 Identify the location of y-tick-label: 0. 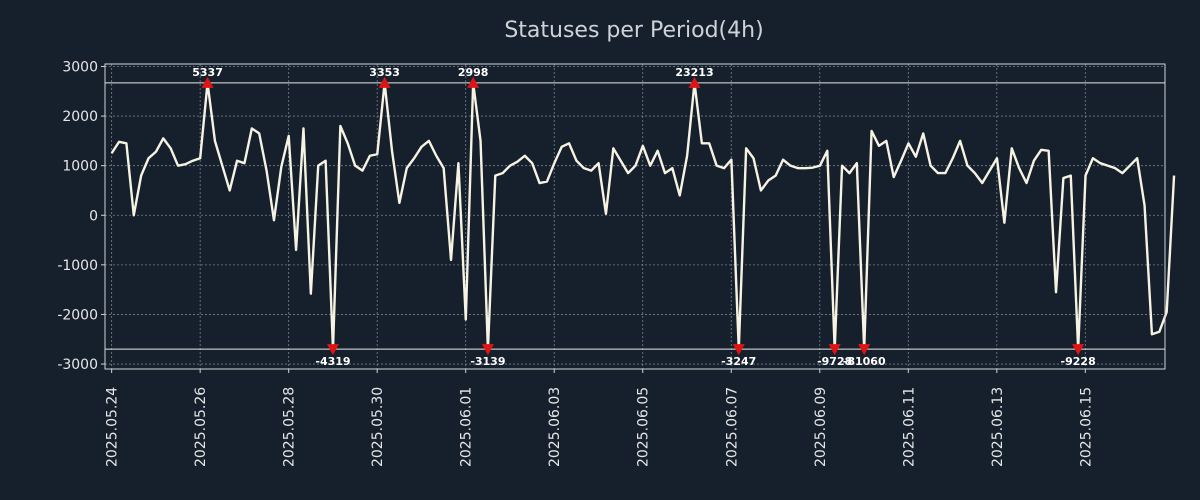
(93, 216).